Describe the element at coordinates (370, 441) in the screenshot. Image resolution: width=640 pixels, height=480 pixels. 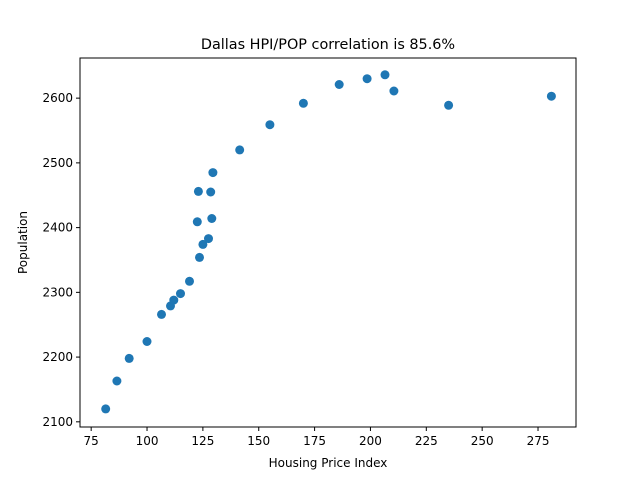
I see `x-tick-label: 200` at that location.